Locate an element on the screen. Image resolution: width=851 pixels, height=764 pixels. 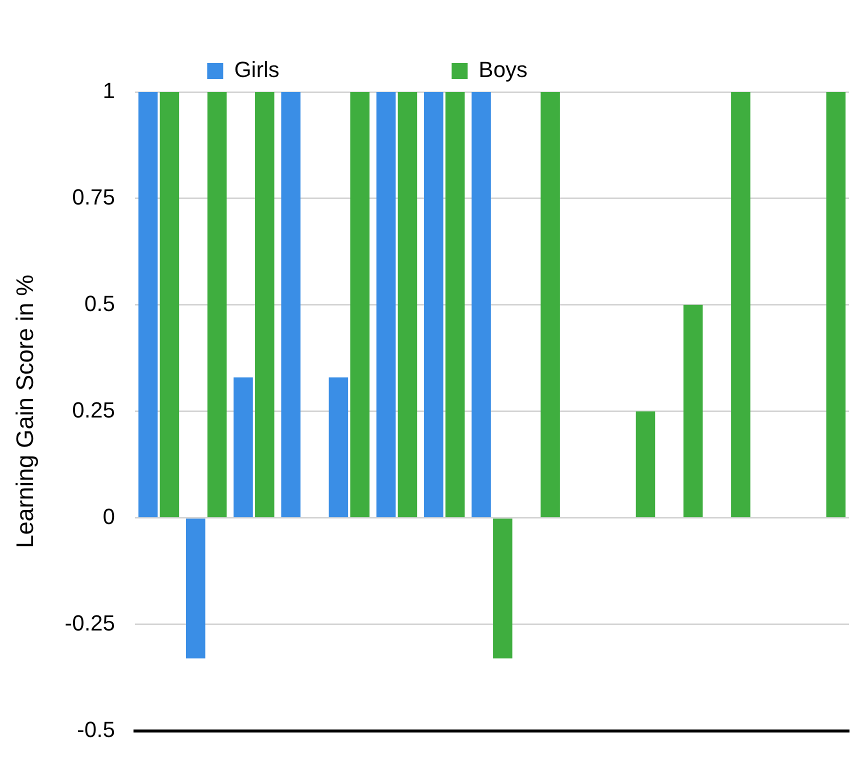
y-tick-label: 0 is located at coordinates (108, 516).